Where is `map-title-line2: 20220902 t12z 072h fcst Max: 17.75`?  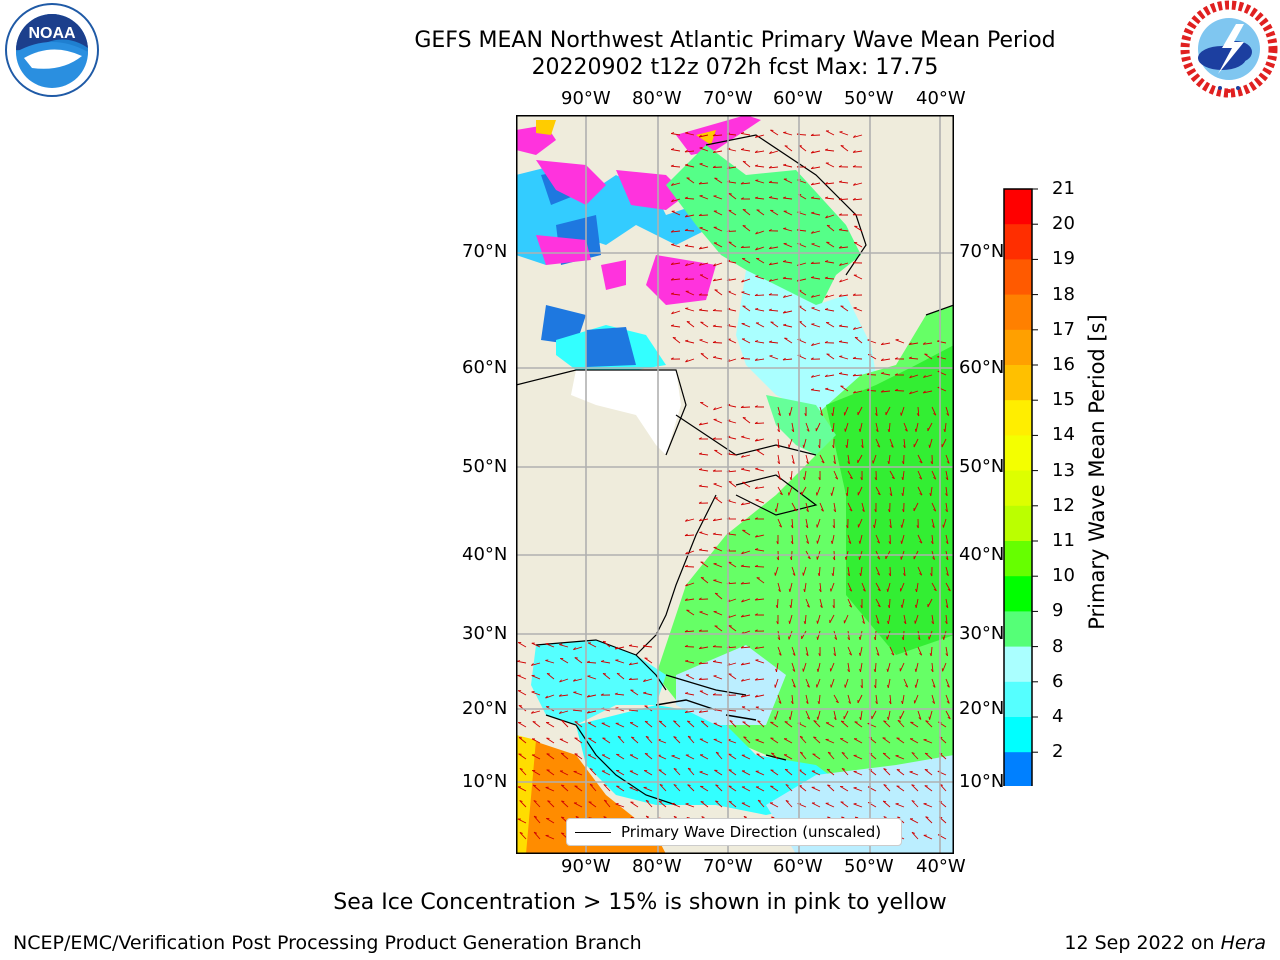
map-title-line2: 20220902 t12z 072h fcst Max: 17.75 is located at coordinates (735, 67).